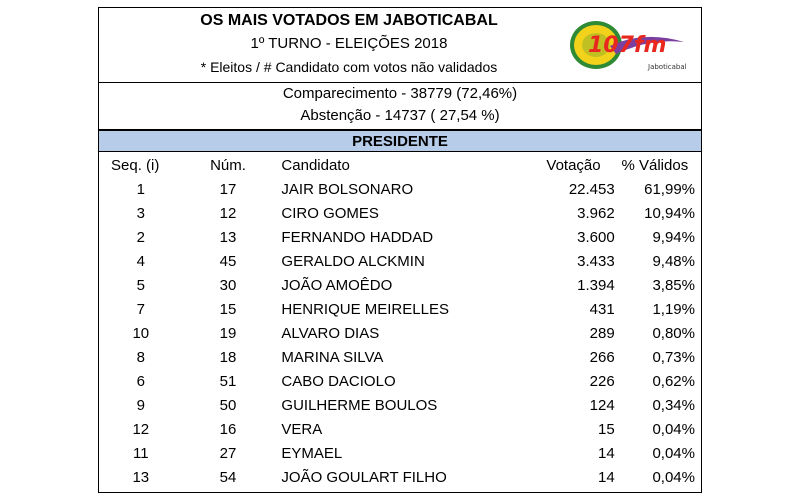 Image resolution: width=800 pixels, height=500 pixels. I want to click on cell-seq: 2, so click(140, 237).